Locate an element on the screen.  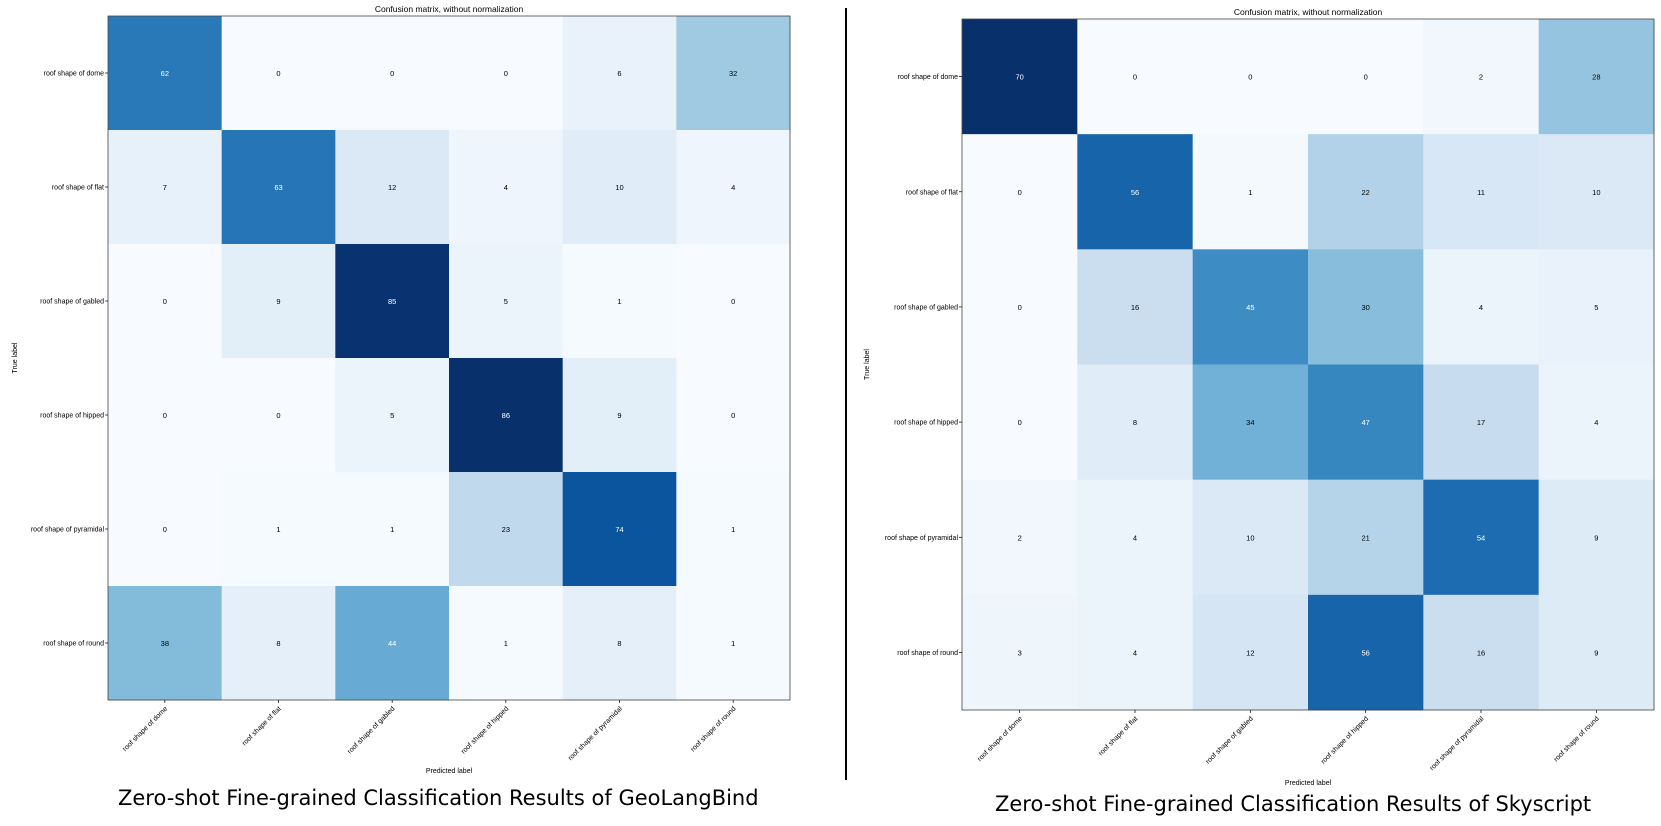
skyscript-cell-r1-c4 is located at coordinates (1481, 192).